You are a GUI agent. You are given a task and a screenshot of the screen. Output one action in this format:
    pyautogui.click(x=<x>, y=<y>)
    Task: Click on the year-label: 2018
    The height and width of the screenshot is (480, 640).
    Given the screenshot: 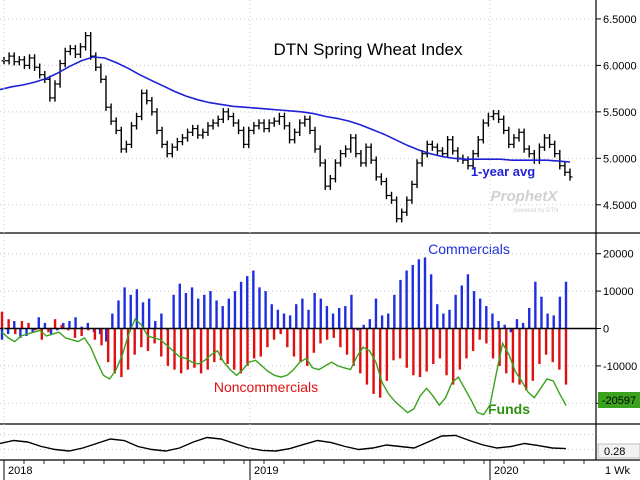 What is the action you would take?
    pyautogui.click(x=20, y=471)
    